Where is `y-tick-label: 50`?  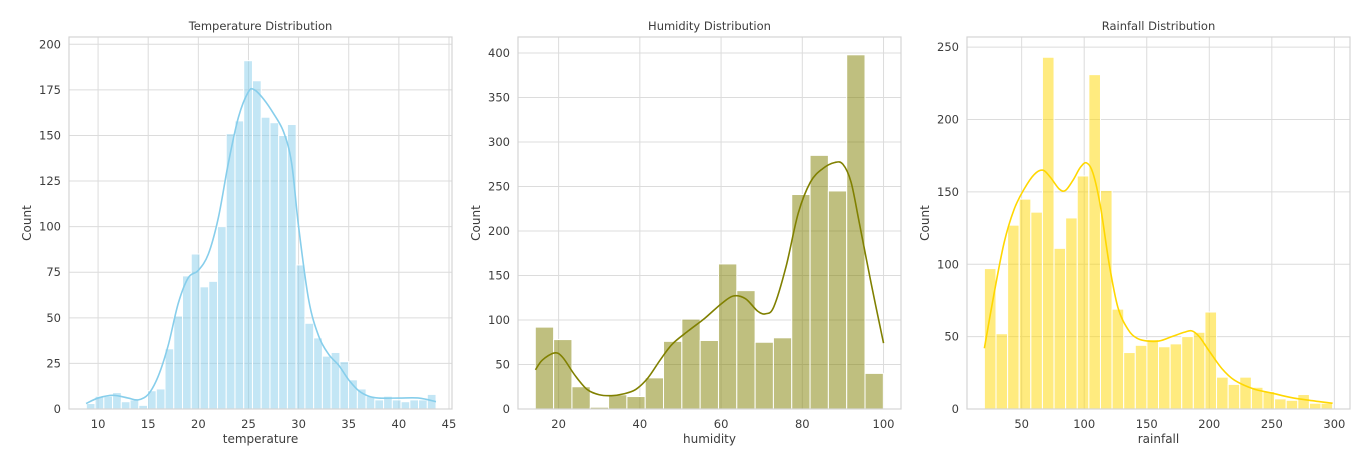
y-tick-label: 50 is located at coordinates (951, 337).